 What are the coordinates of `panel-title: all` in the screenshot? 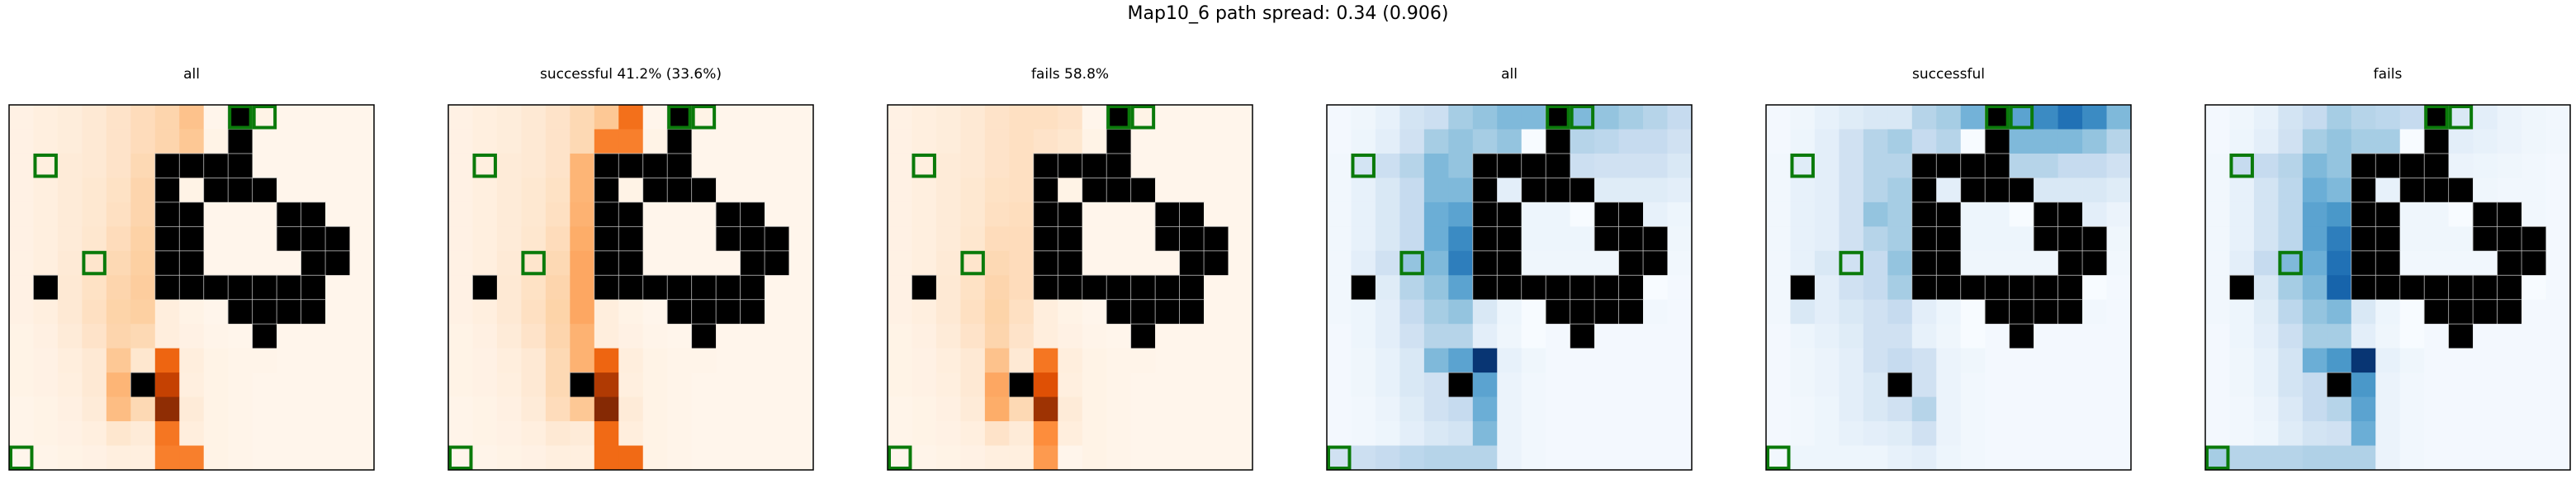 It's located at (191, 75).